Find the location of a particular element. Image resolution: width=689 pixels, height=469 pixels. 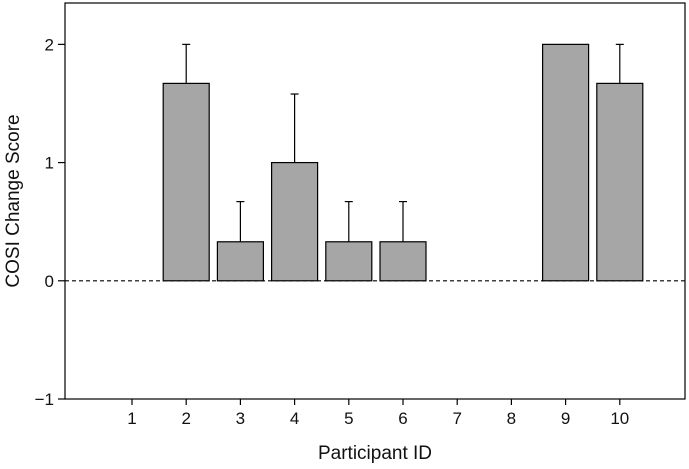

x-tick-label: 4 is located at coordinates (294, 418).